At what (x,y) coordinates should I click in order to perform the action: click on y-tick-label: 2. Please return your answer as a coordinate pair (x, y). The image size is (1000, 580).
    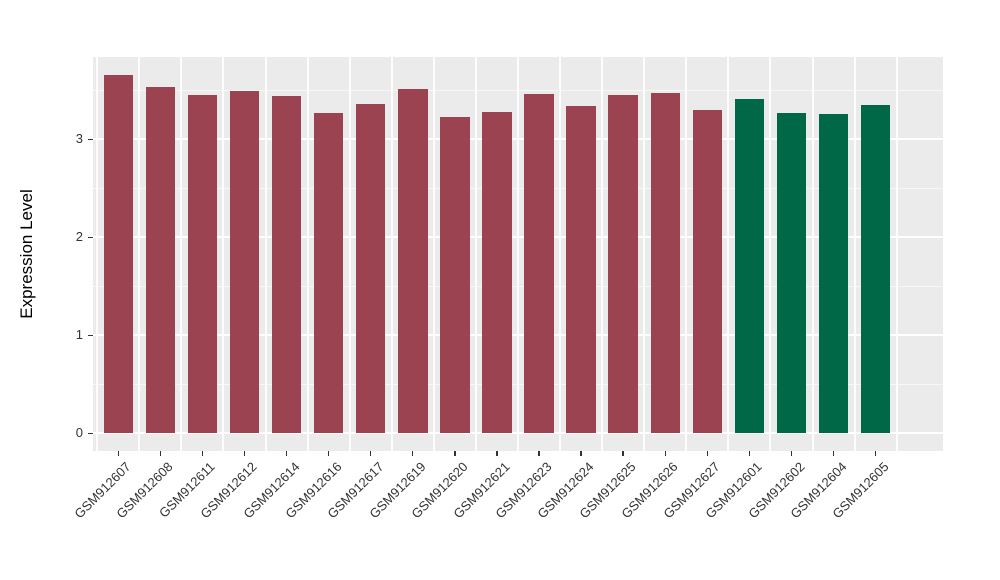
    Looking at the image, I should click on (79, 237).